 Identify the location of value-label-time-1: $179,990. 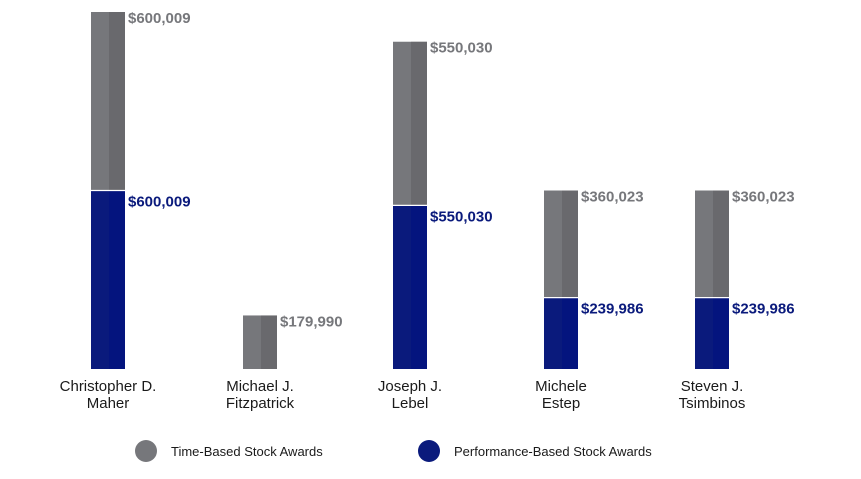
(311, 321).